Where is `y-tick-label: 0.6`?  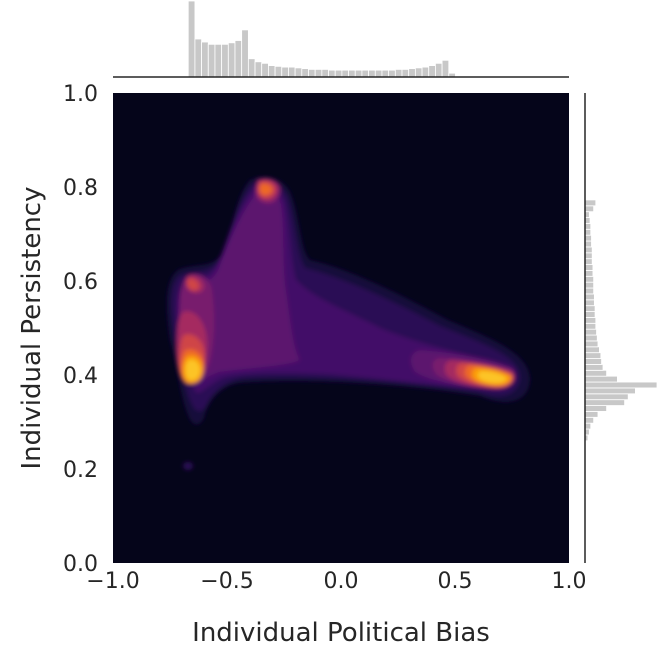 y-tick-label: 0.6 is located at coordinates (80, 282).